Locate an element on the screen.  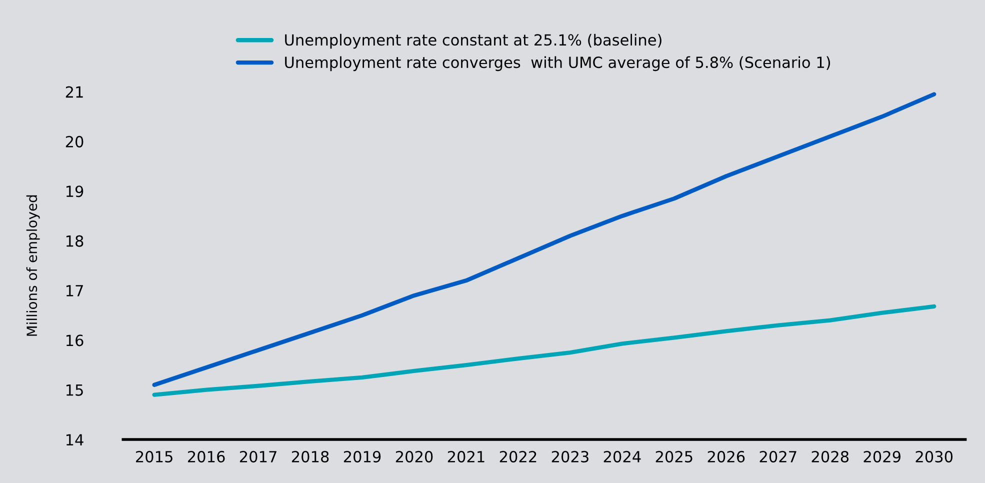
x-tick-label: 2022 is located at coordinates (518, 456).